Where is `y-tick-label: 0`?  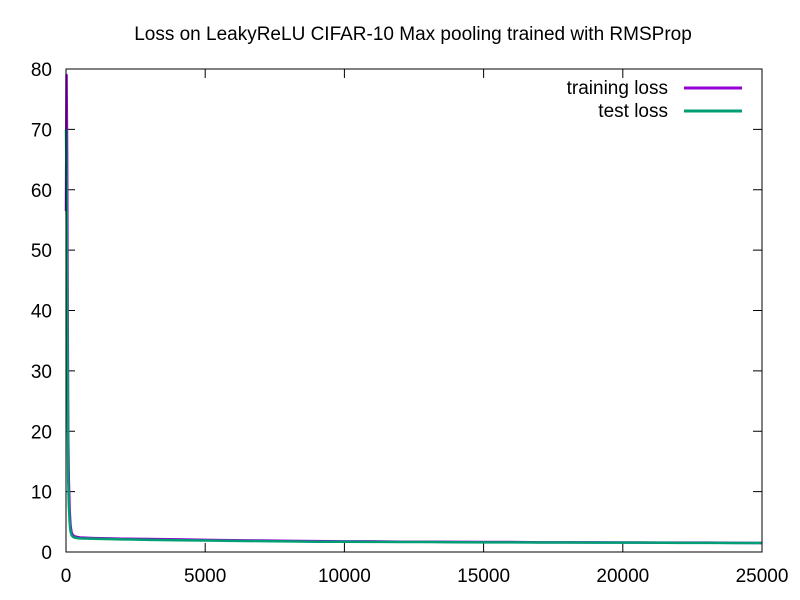 y-tick-label: 0 is located at coordinates (46, 553).